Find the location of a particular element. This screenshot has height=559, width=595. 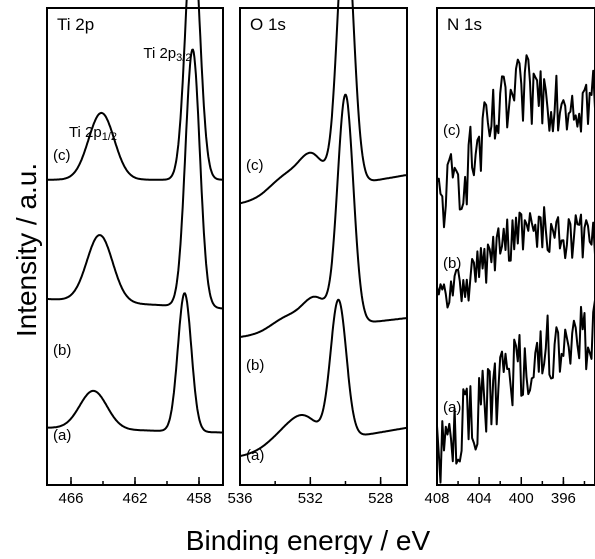

x-tick-label: 458 is located at coordinates (198, 498).